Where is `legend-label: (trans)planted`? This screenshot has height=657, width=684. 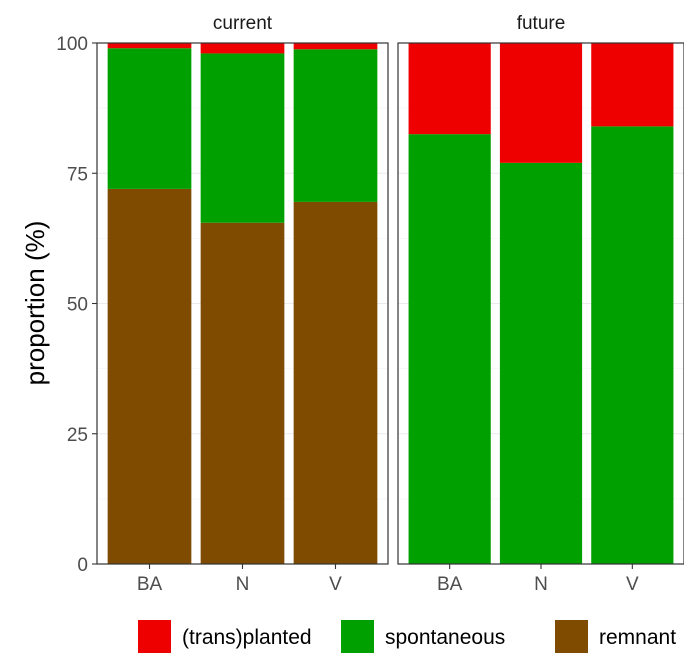 legend-label: (trans)planted is located at coordinates (247, 637).